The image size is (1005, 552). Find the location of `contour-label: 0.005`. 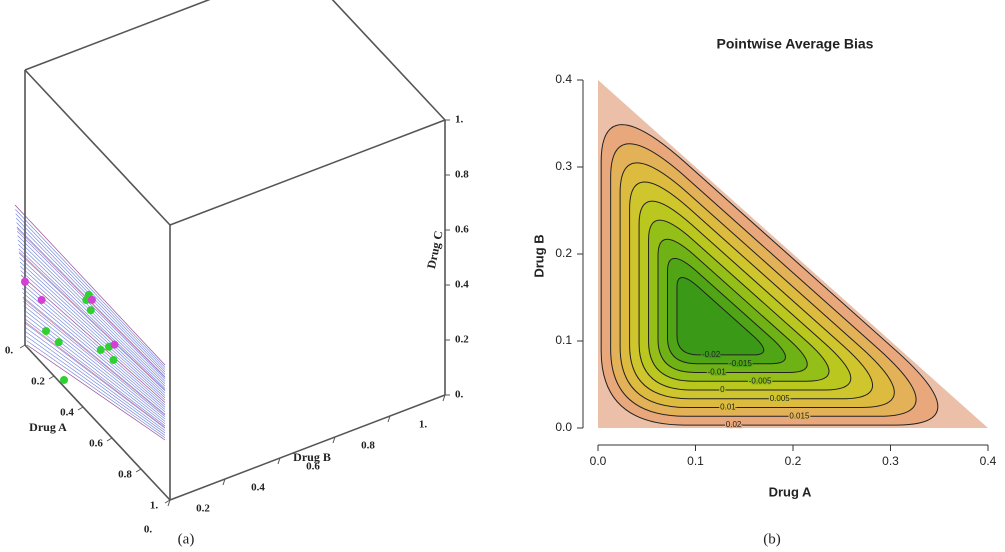

contour-label: 0.005 is located at coordinates (780, 398).